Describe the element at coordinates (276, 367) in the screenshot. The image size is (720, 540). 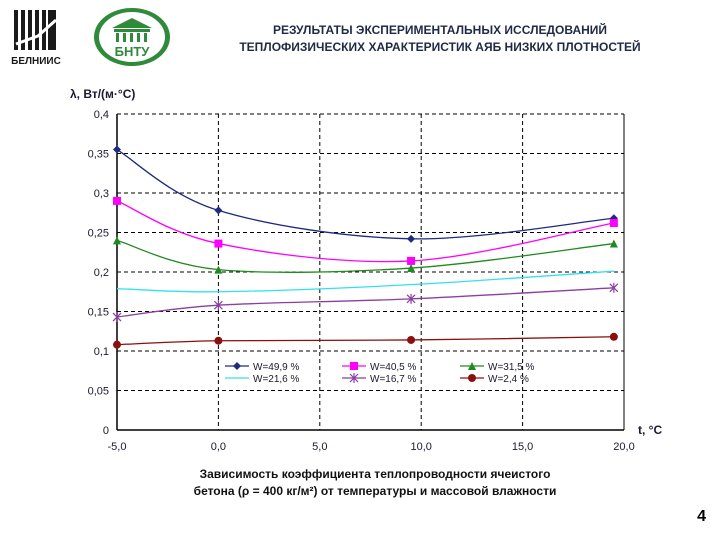
I see `legend-entry: W=49,9 %` at that location.